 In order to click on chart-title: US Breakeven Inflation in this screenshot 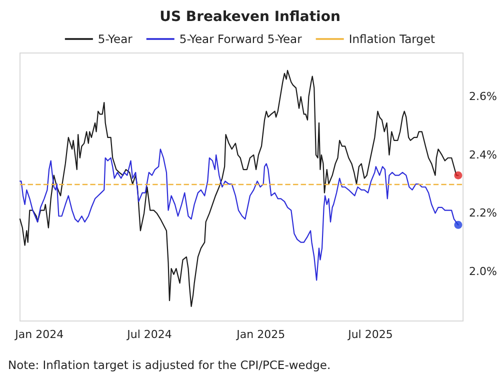, I will do `click(250, 17)`.